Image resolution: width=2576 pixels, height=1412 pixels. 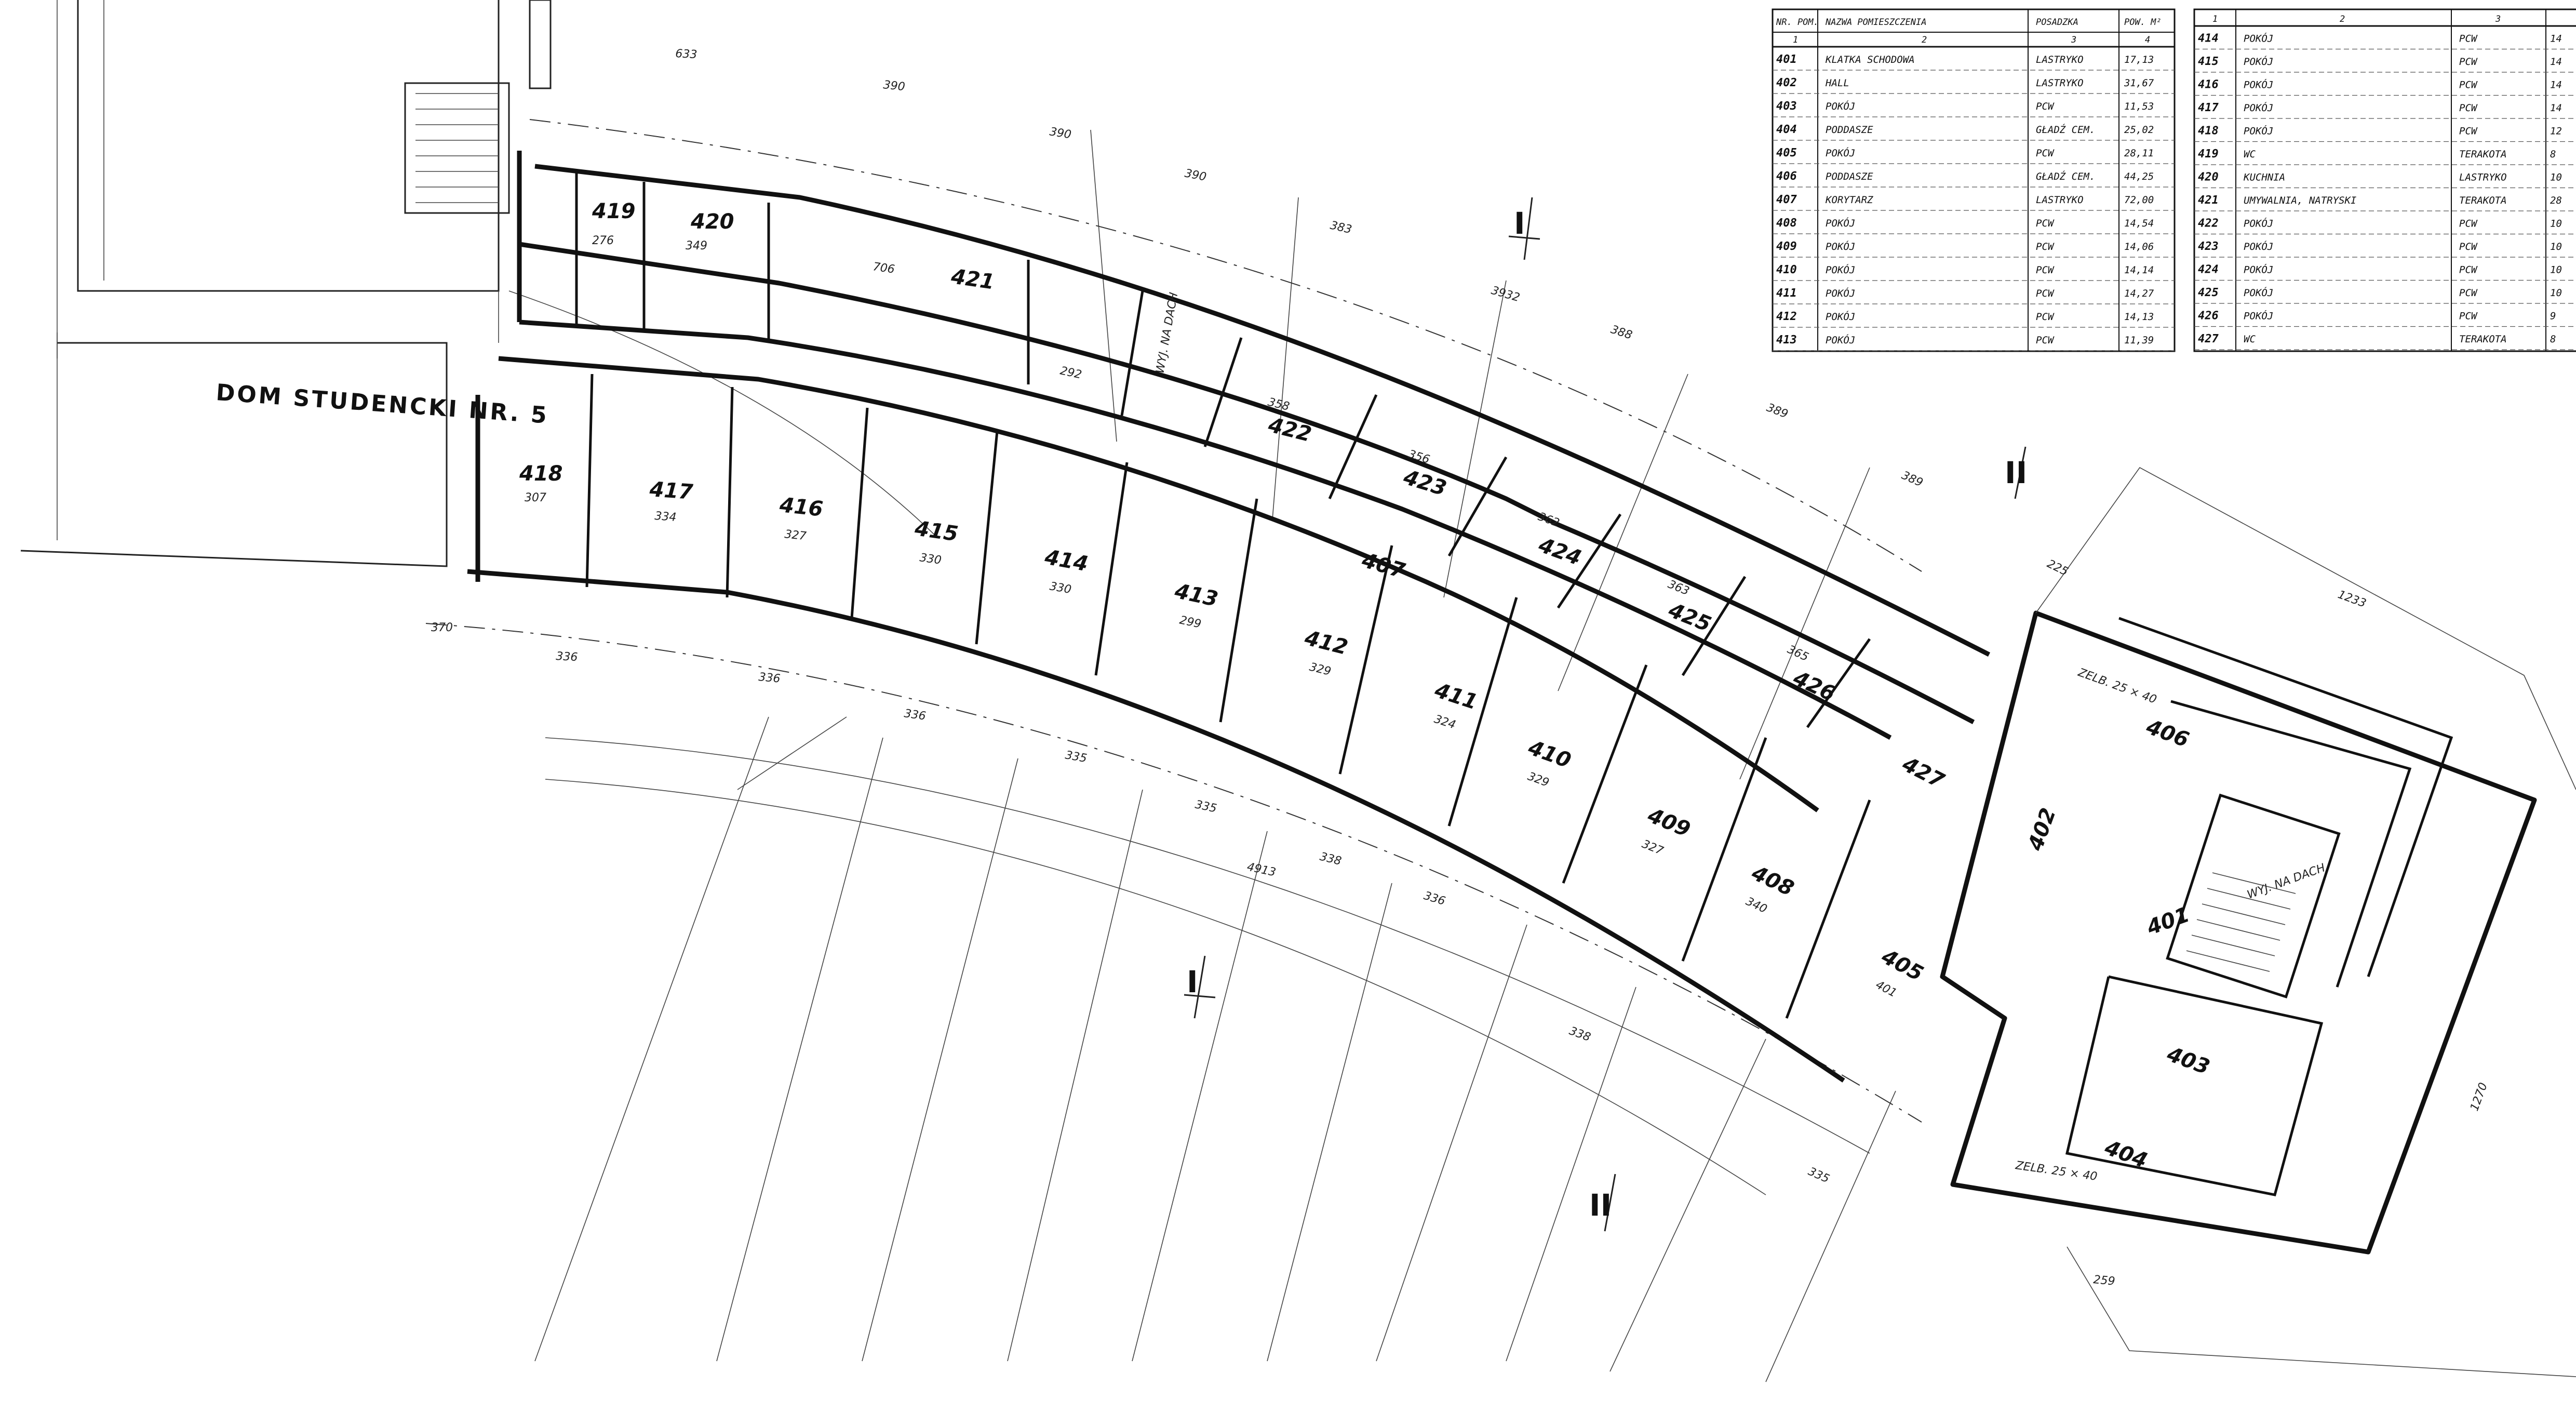 What do you see at coordinates (712, 222) in the screenshot?
I see `room-label: 420` at bounding box center [712, 222].